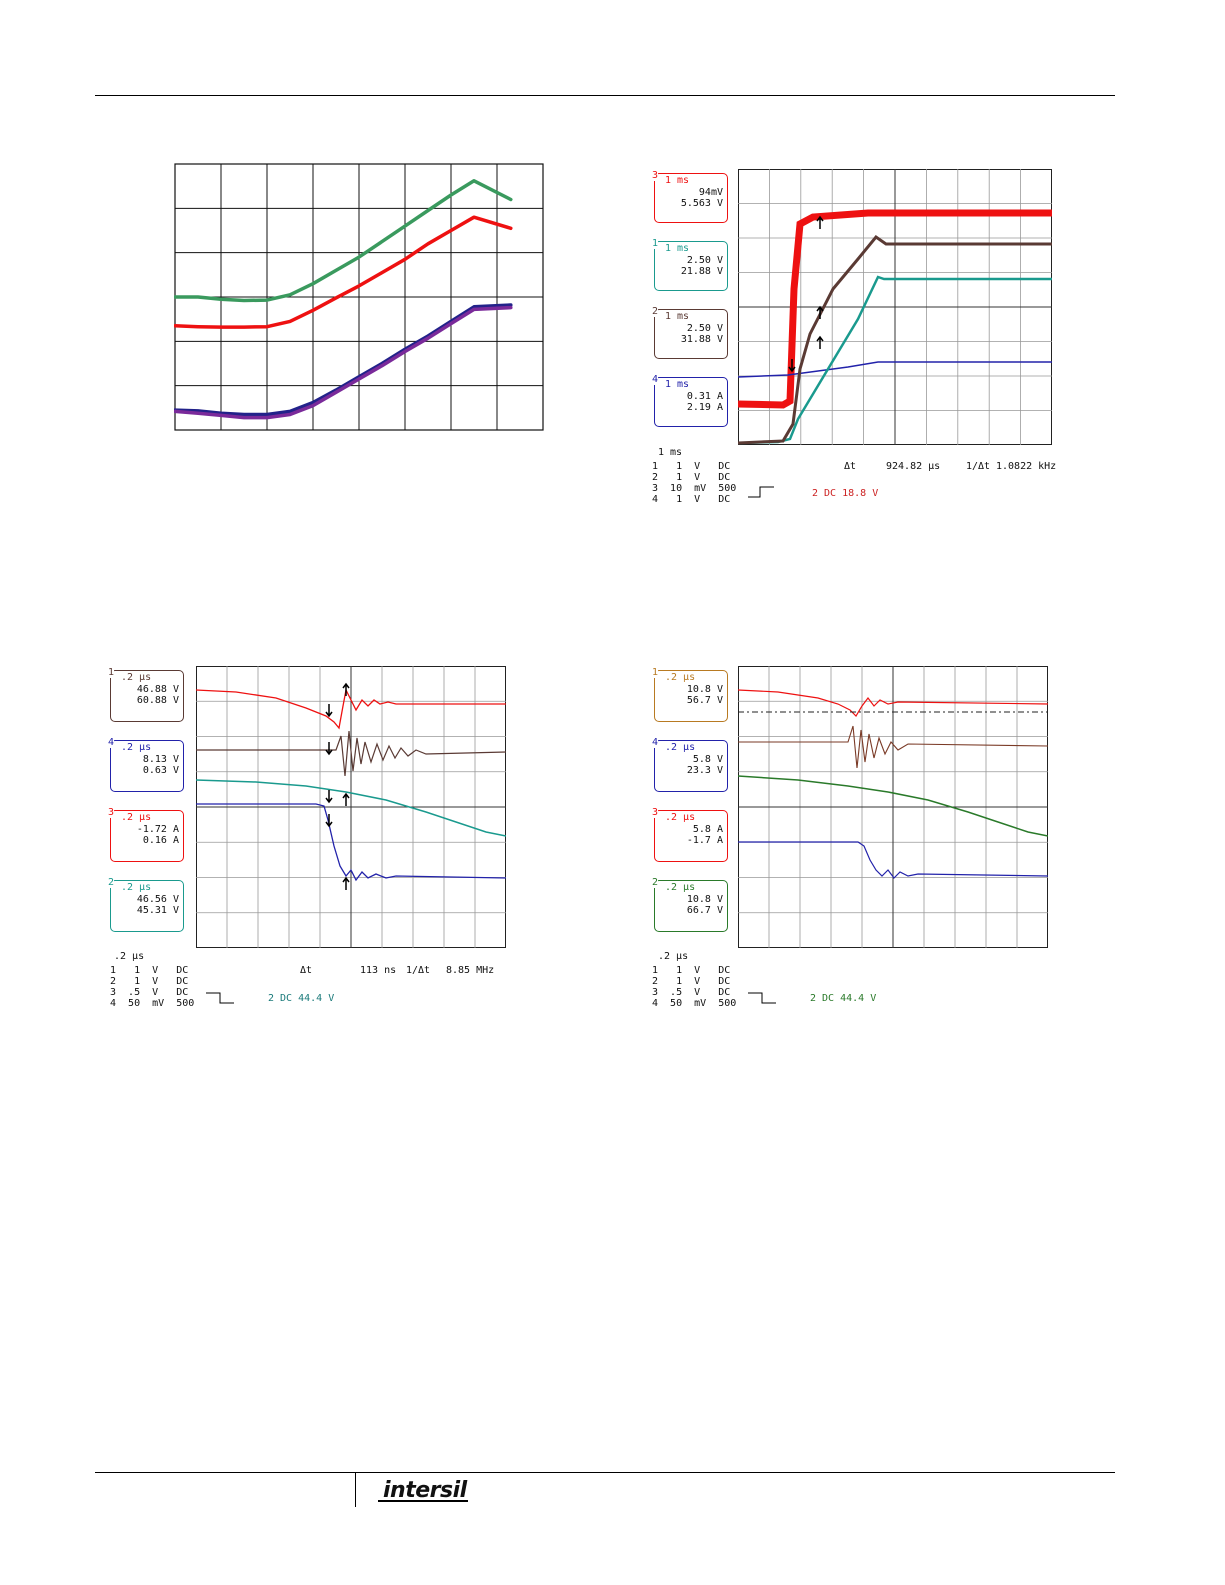  I want to click on channel-readout-3: 3 .2 μs 5.8 A -1.7 A, so click(690, 834).